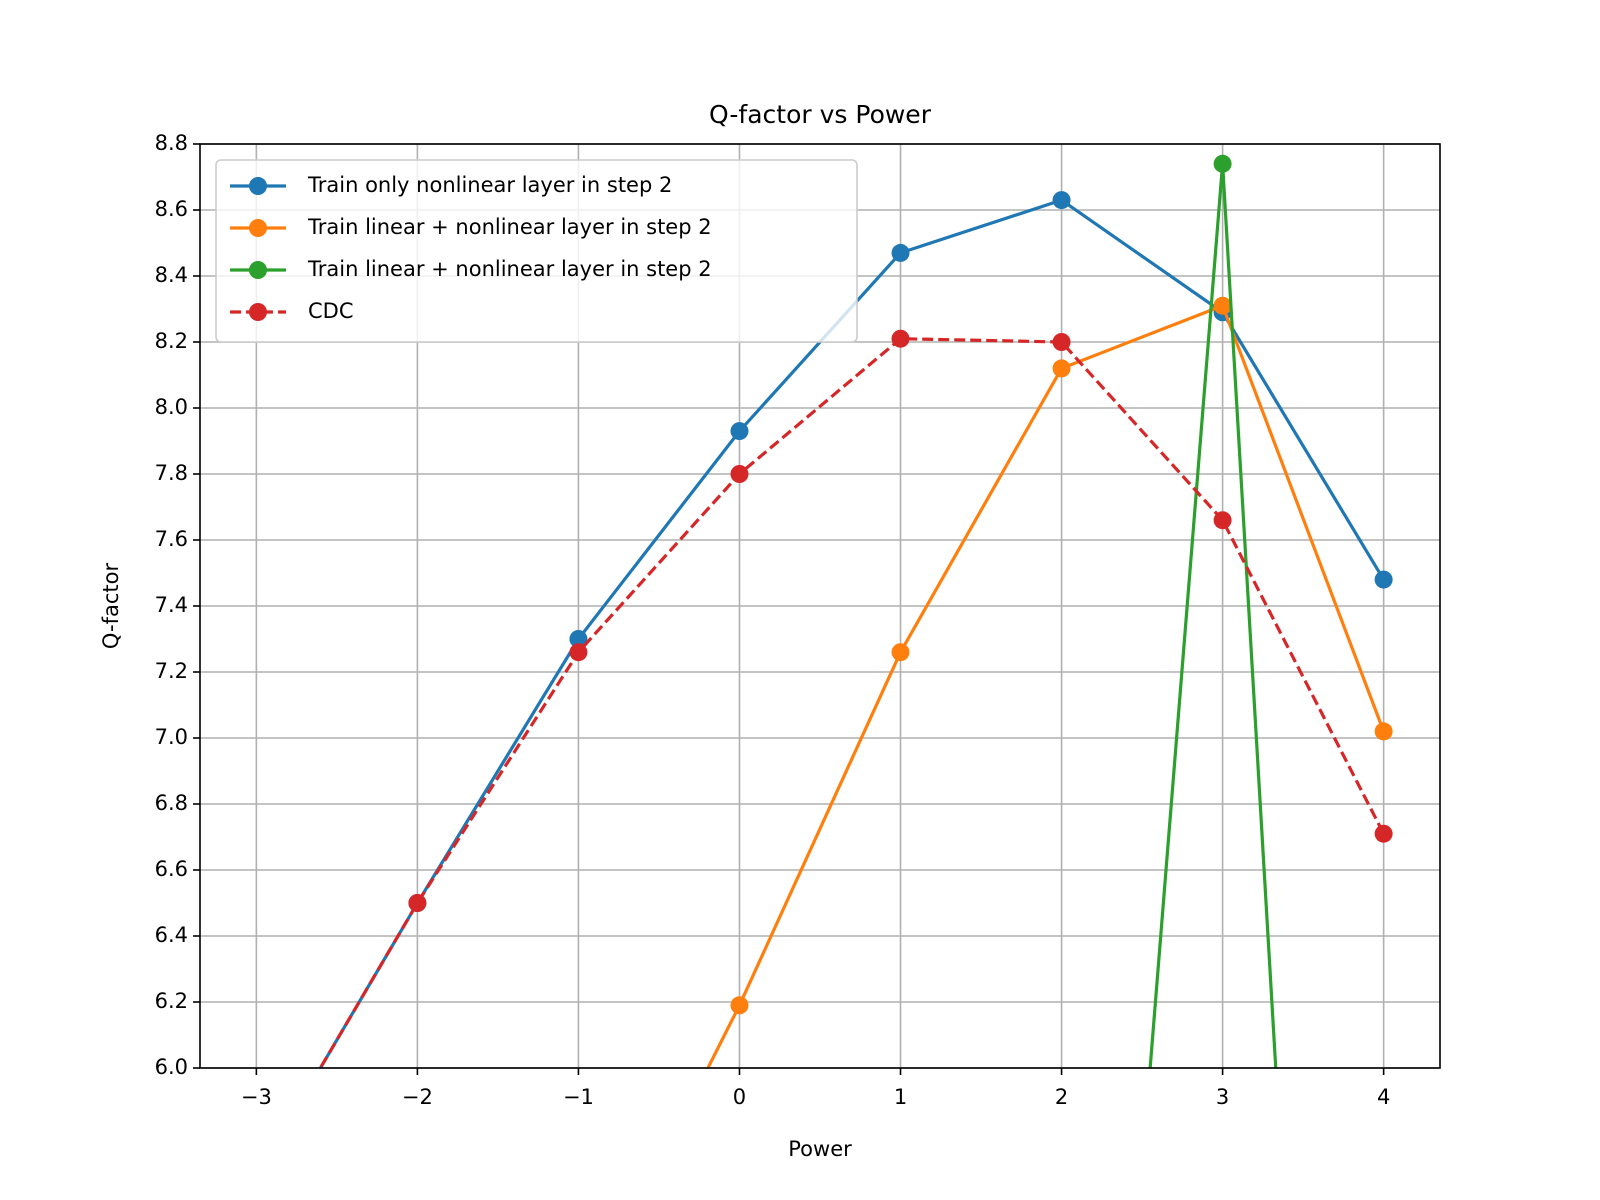 Image resolution: width=1600 pixels, height=1200 pixels. Describe the element at coordinates (900, 1097) in the screenshot. I see `x-tick-label: 1` at that location.